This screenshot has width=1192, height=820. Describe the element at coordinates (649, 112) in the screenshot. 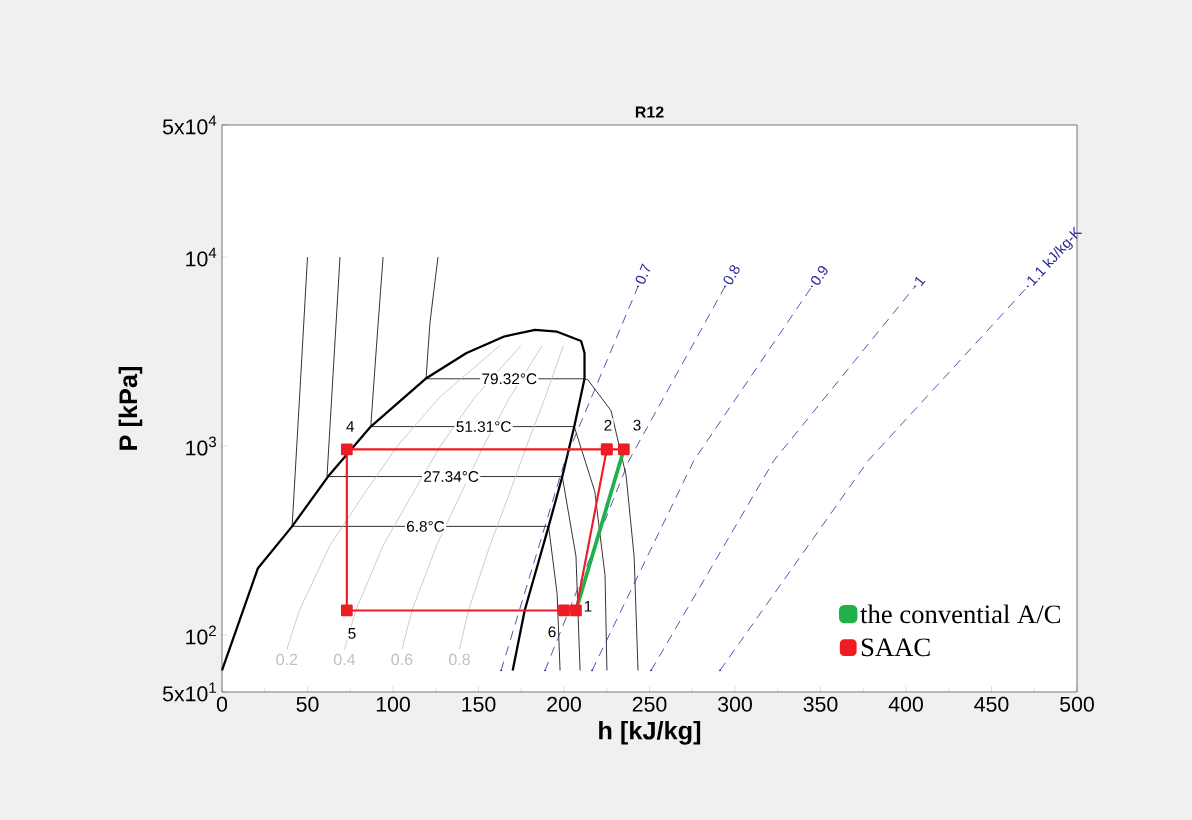

I see `chart-title: R12` at that location.